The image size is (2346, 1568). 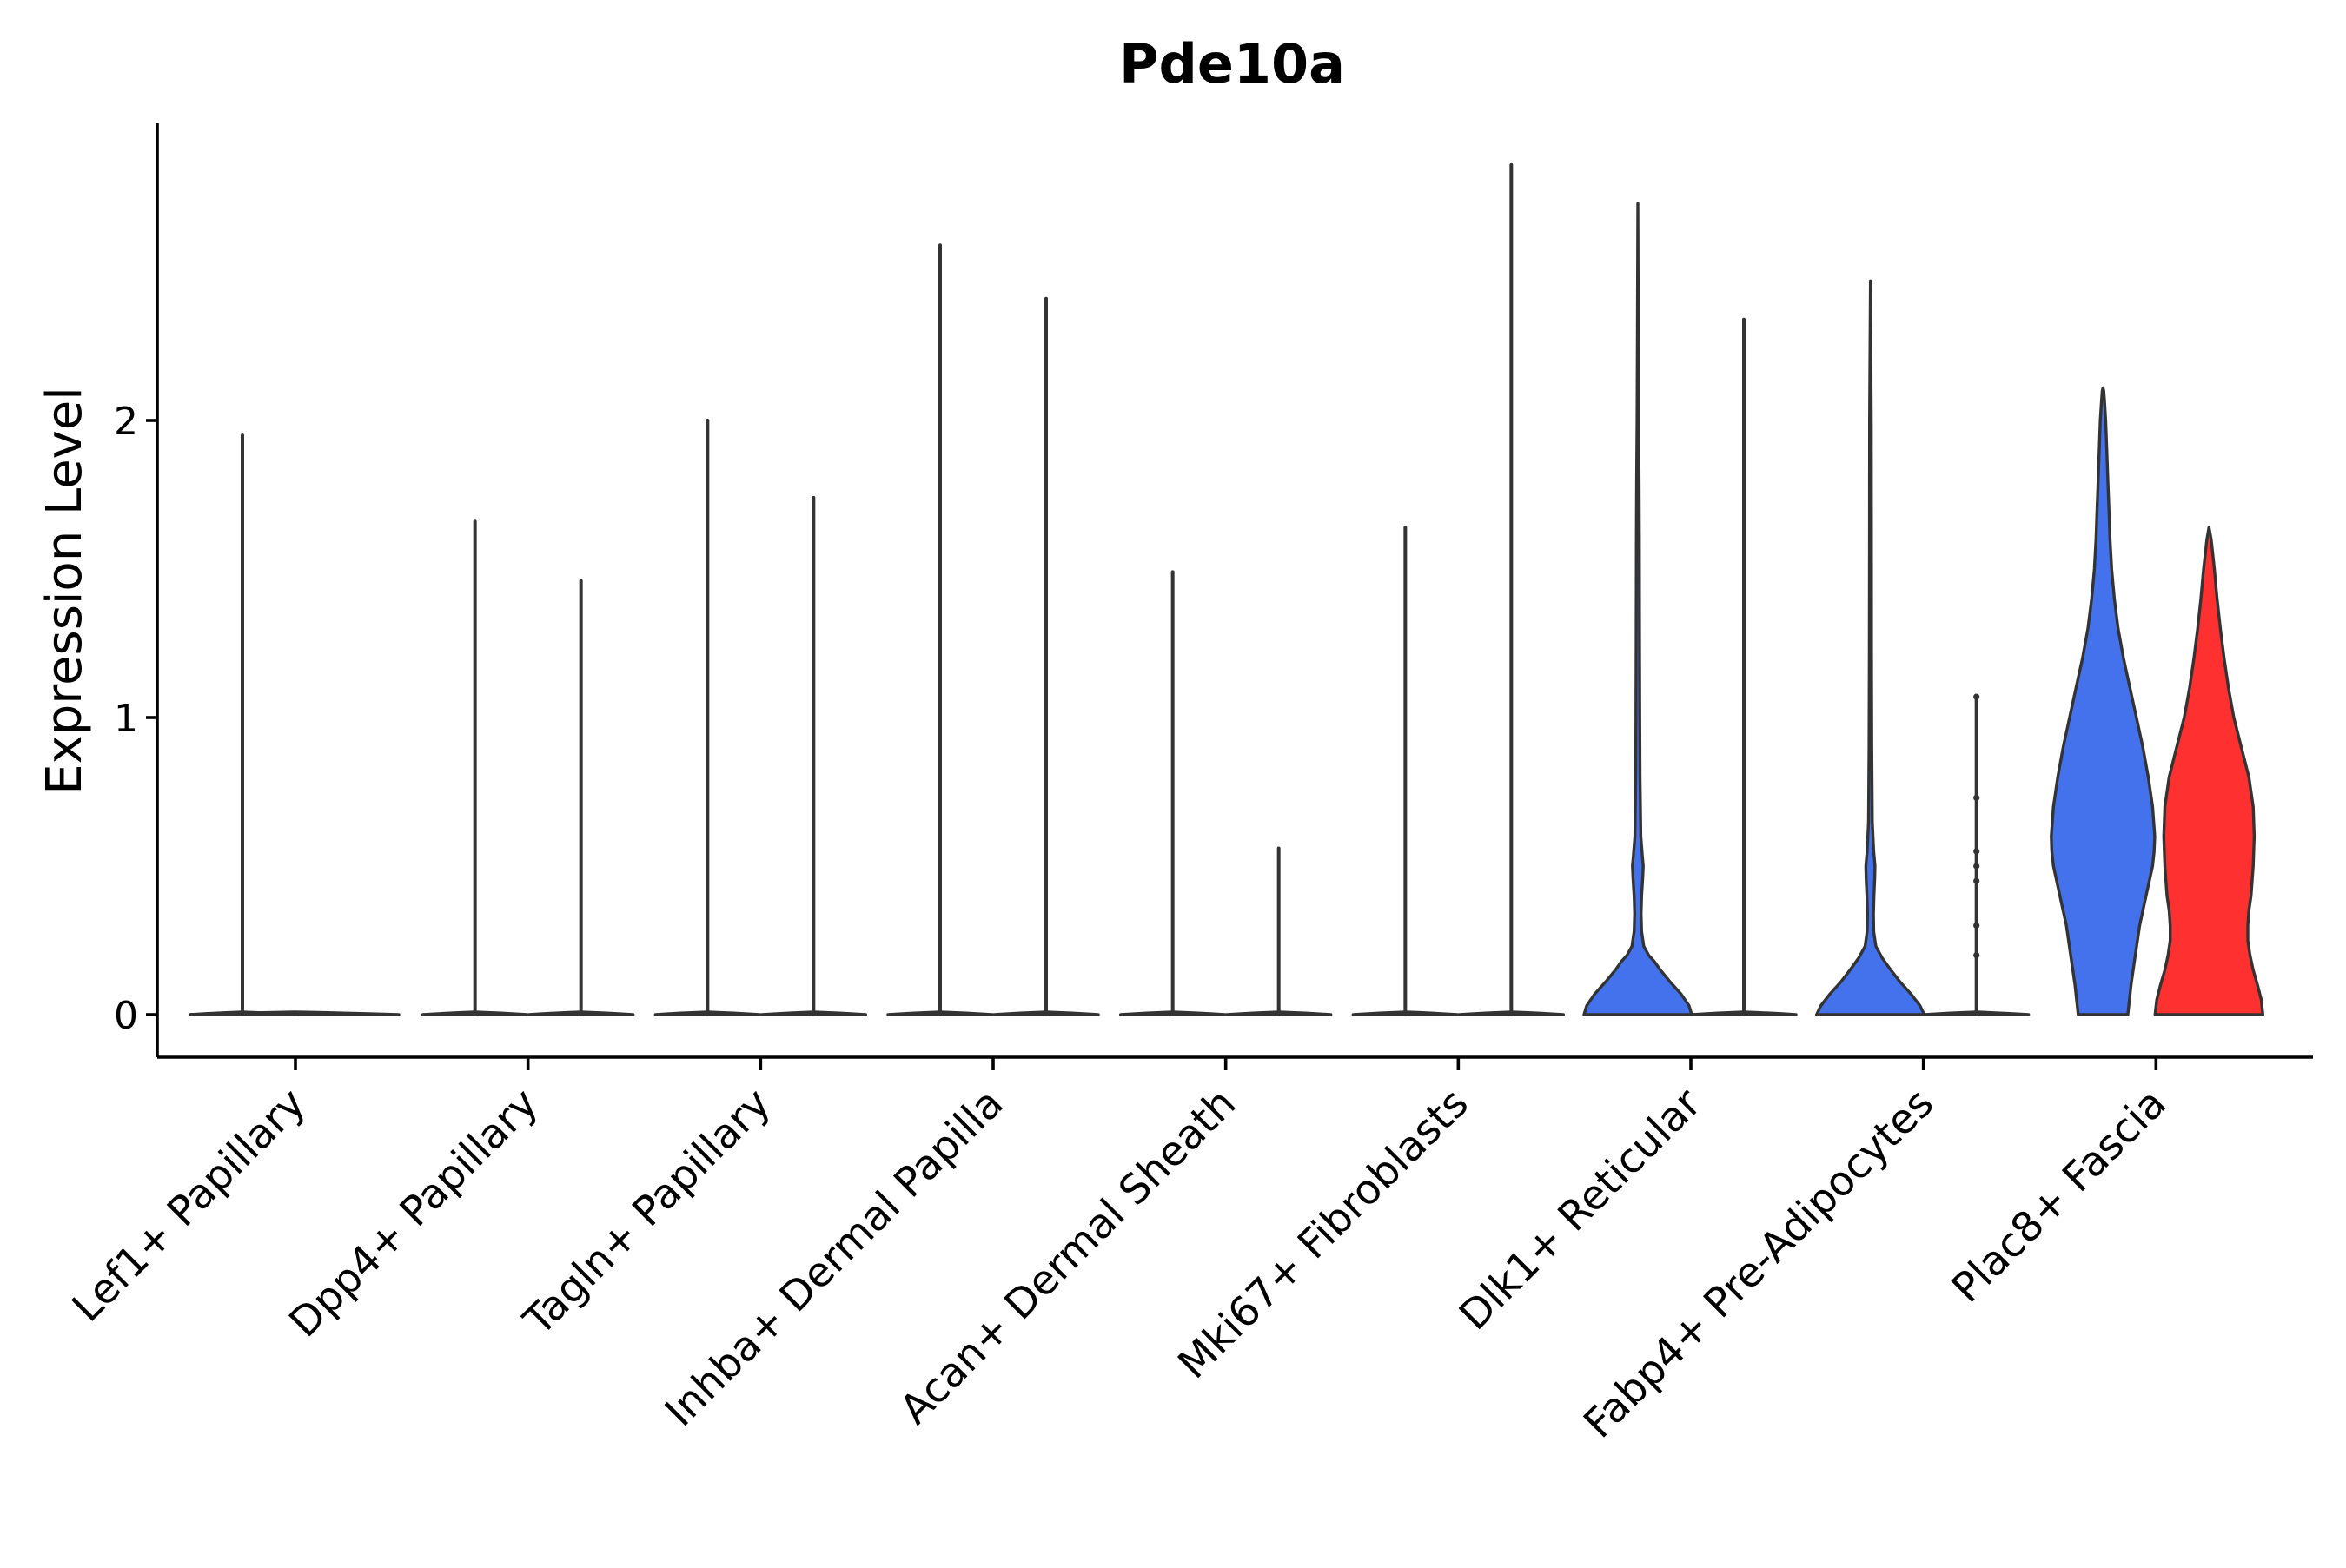 What do you see at coordinates (65, 591) in the screenshot?
I see `y-axis-label: Expression Level` at bounding box center [65, 591].